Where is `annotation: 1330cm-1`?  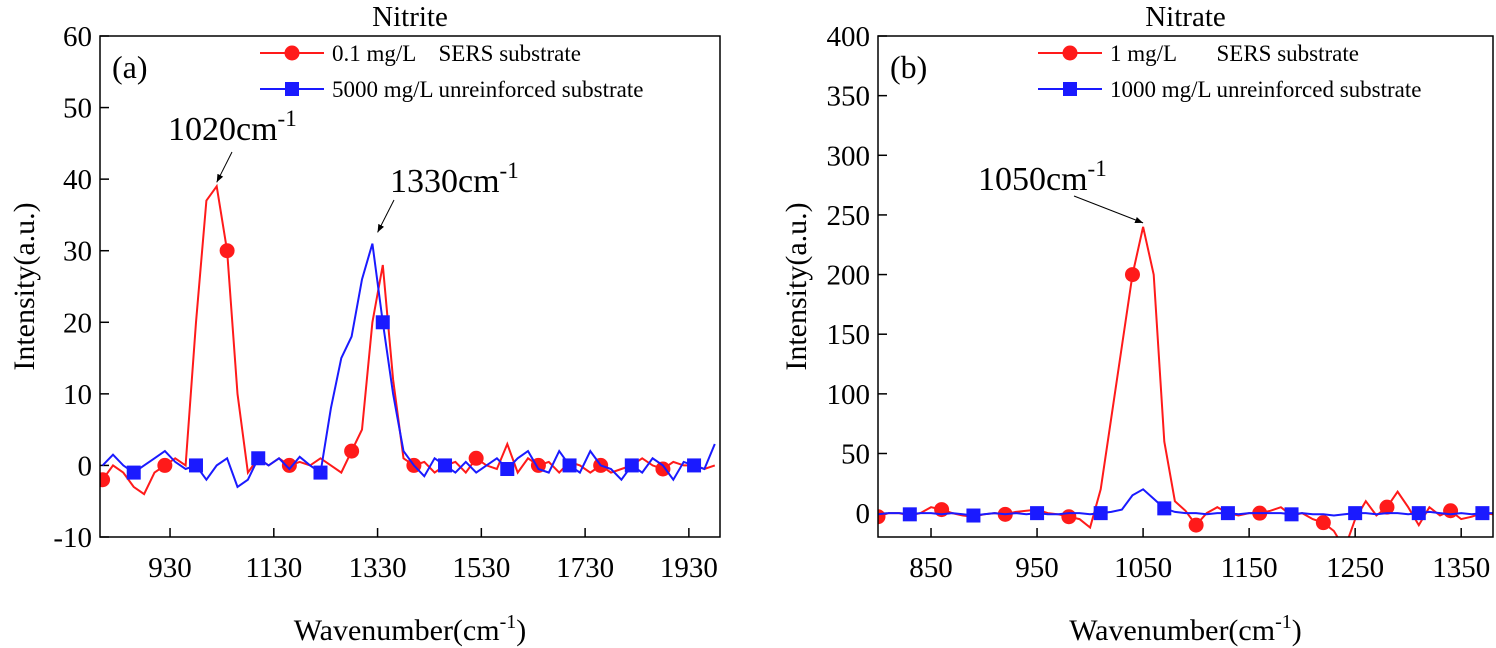 annotation: 1330cm-1 is located at coordinates (454, 179).